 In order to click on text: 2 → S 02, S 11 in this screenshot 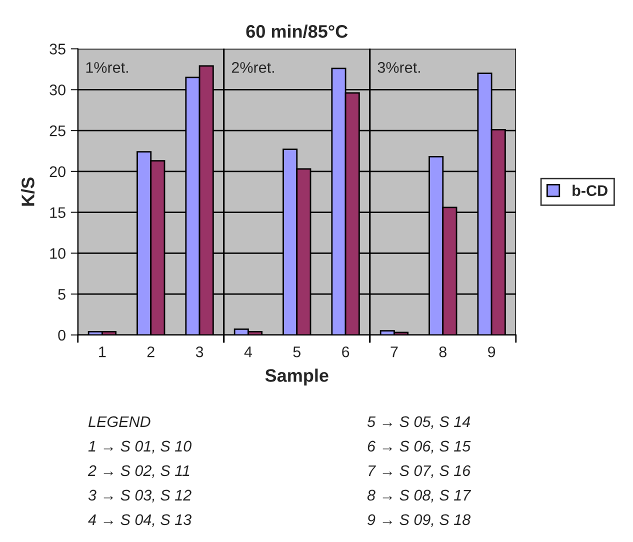, I will do `click(139, 471)`.